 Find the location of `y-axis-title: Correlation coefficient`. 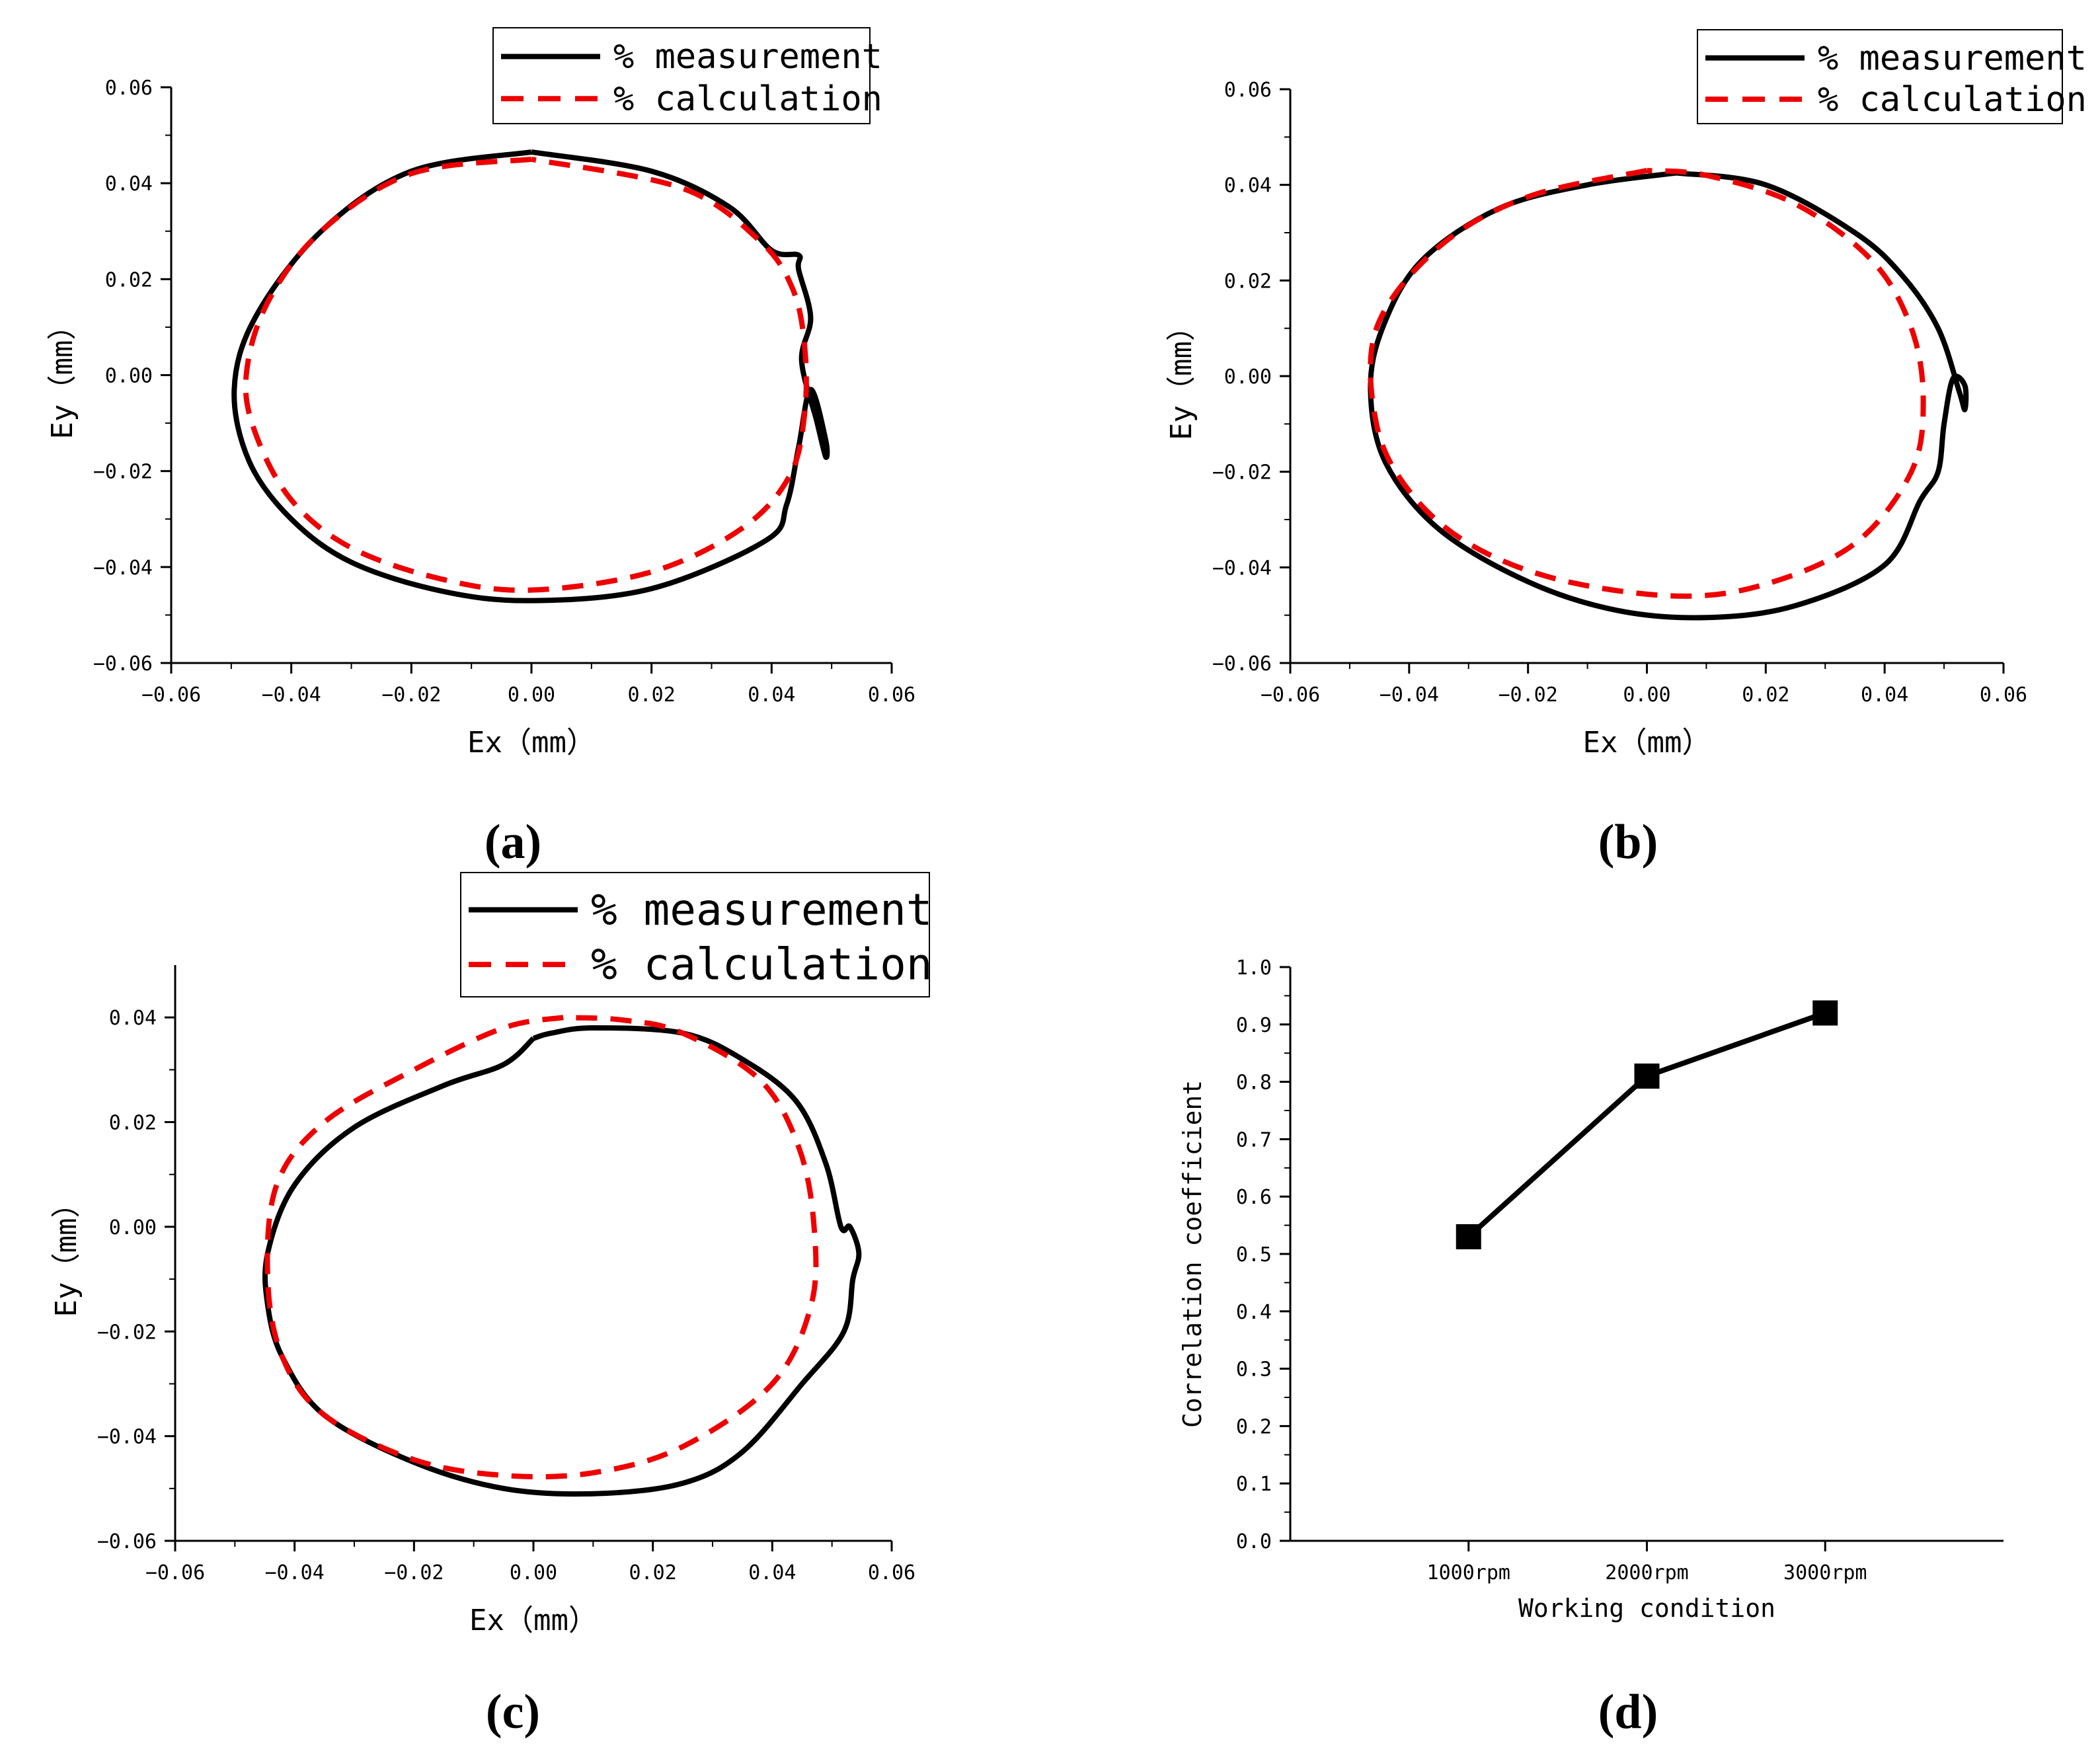

y-axis-title: Correlation coefficient is located at coordinates (1192, 1254).